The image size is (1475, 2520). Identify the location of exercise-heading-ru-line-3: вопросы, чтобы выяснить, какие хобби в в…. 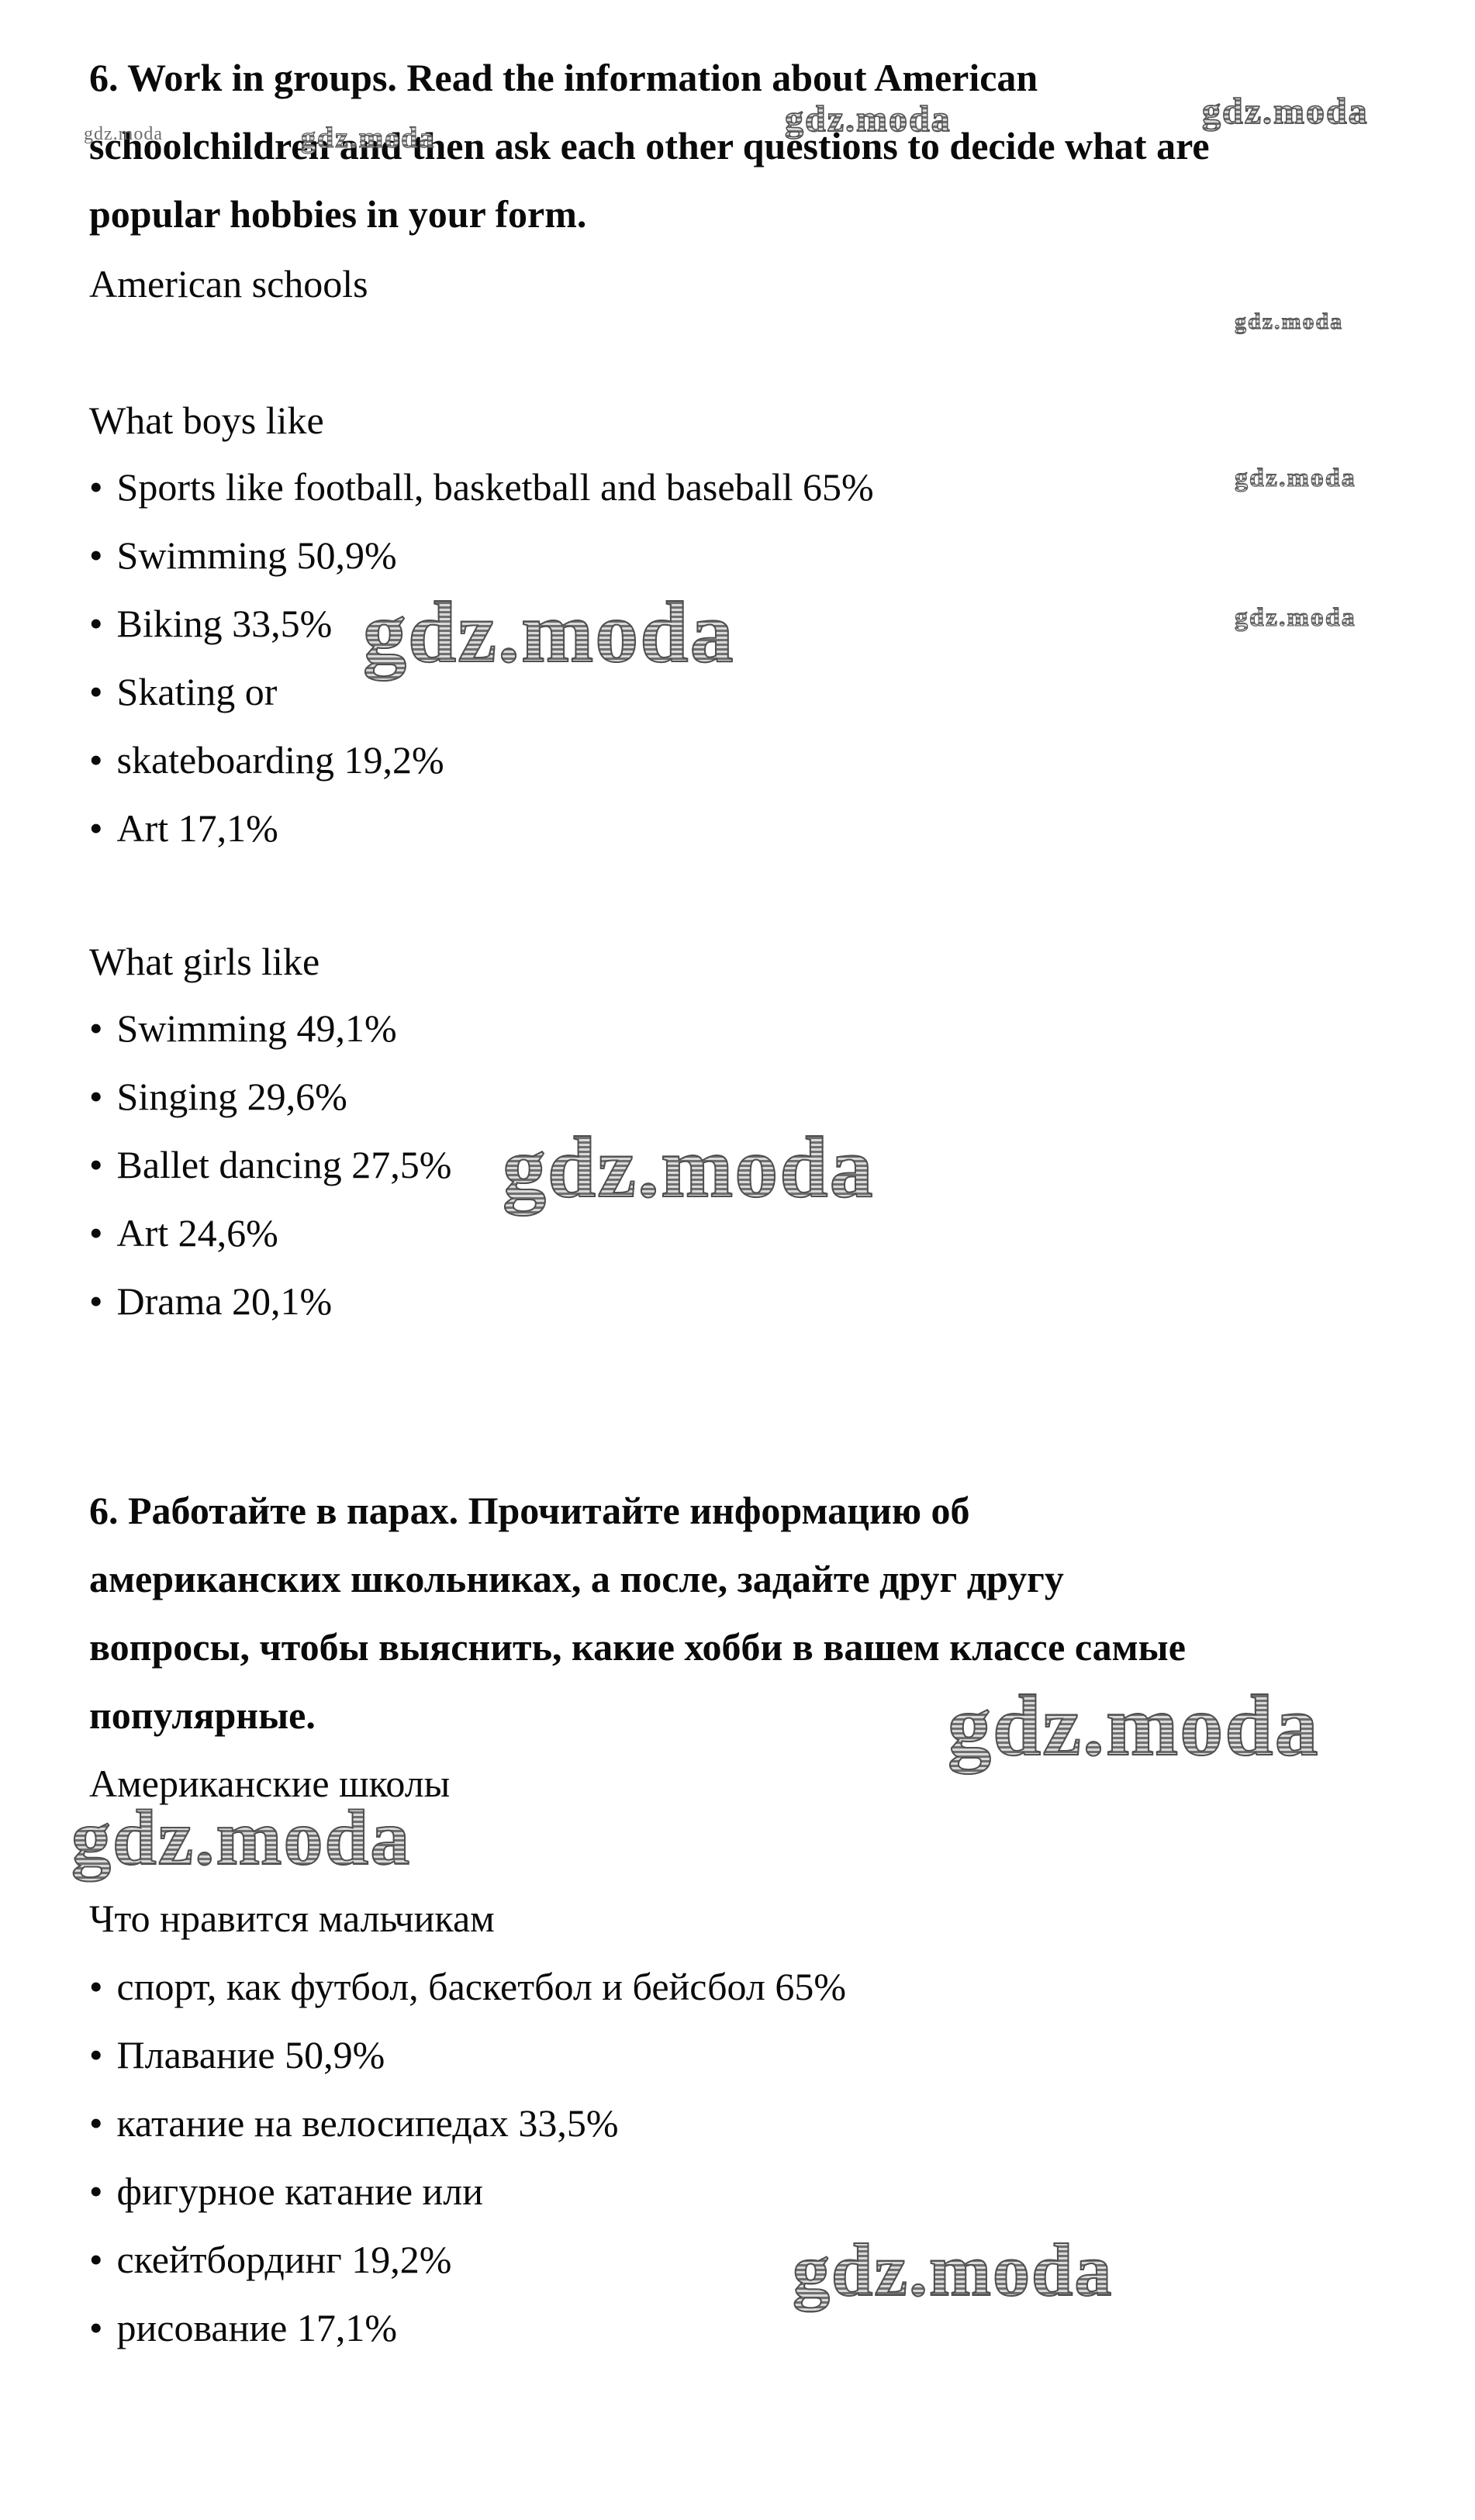
(637, 1647).